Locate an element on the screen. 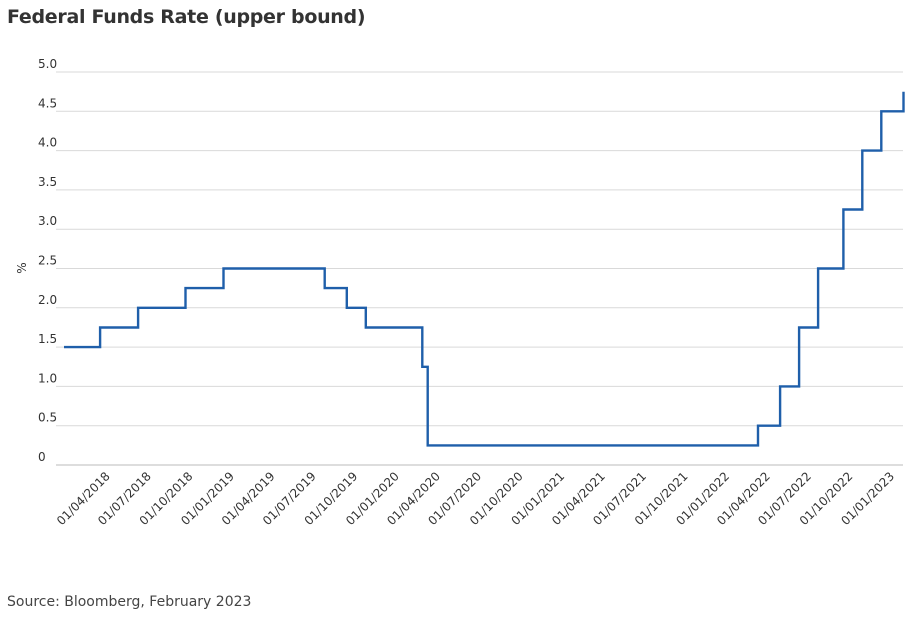 This screenshot has width=924, height=619. y-tick-label: 3.0 is located at coordinates (47, 221).